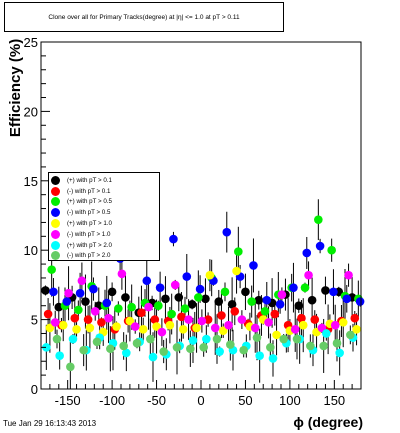 The height and width of the screenshot is (433, 400). I want to click on legend-label: (+) with pT > 1.0, so click(89, 224).